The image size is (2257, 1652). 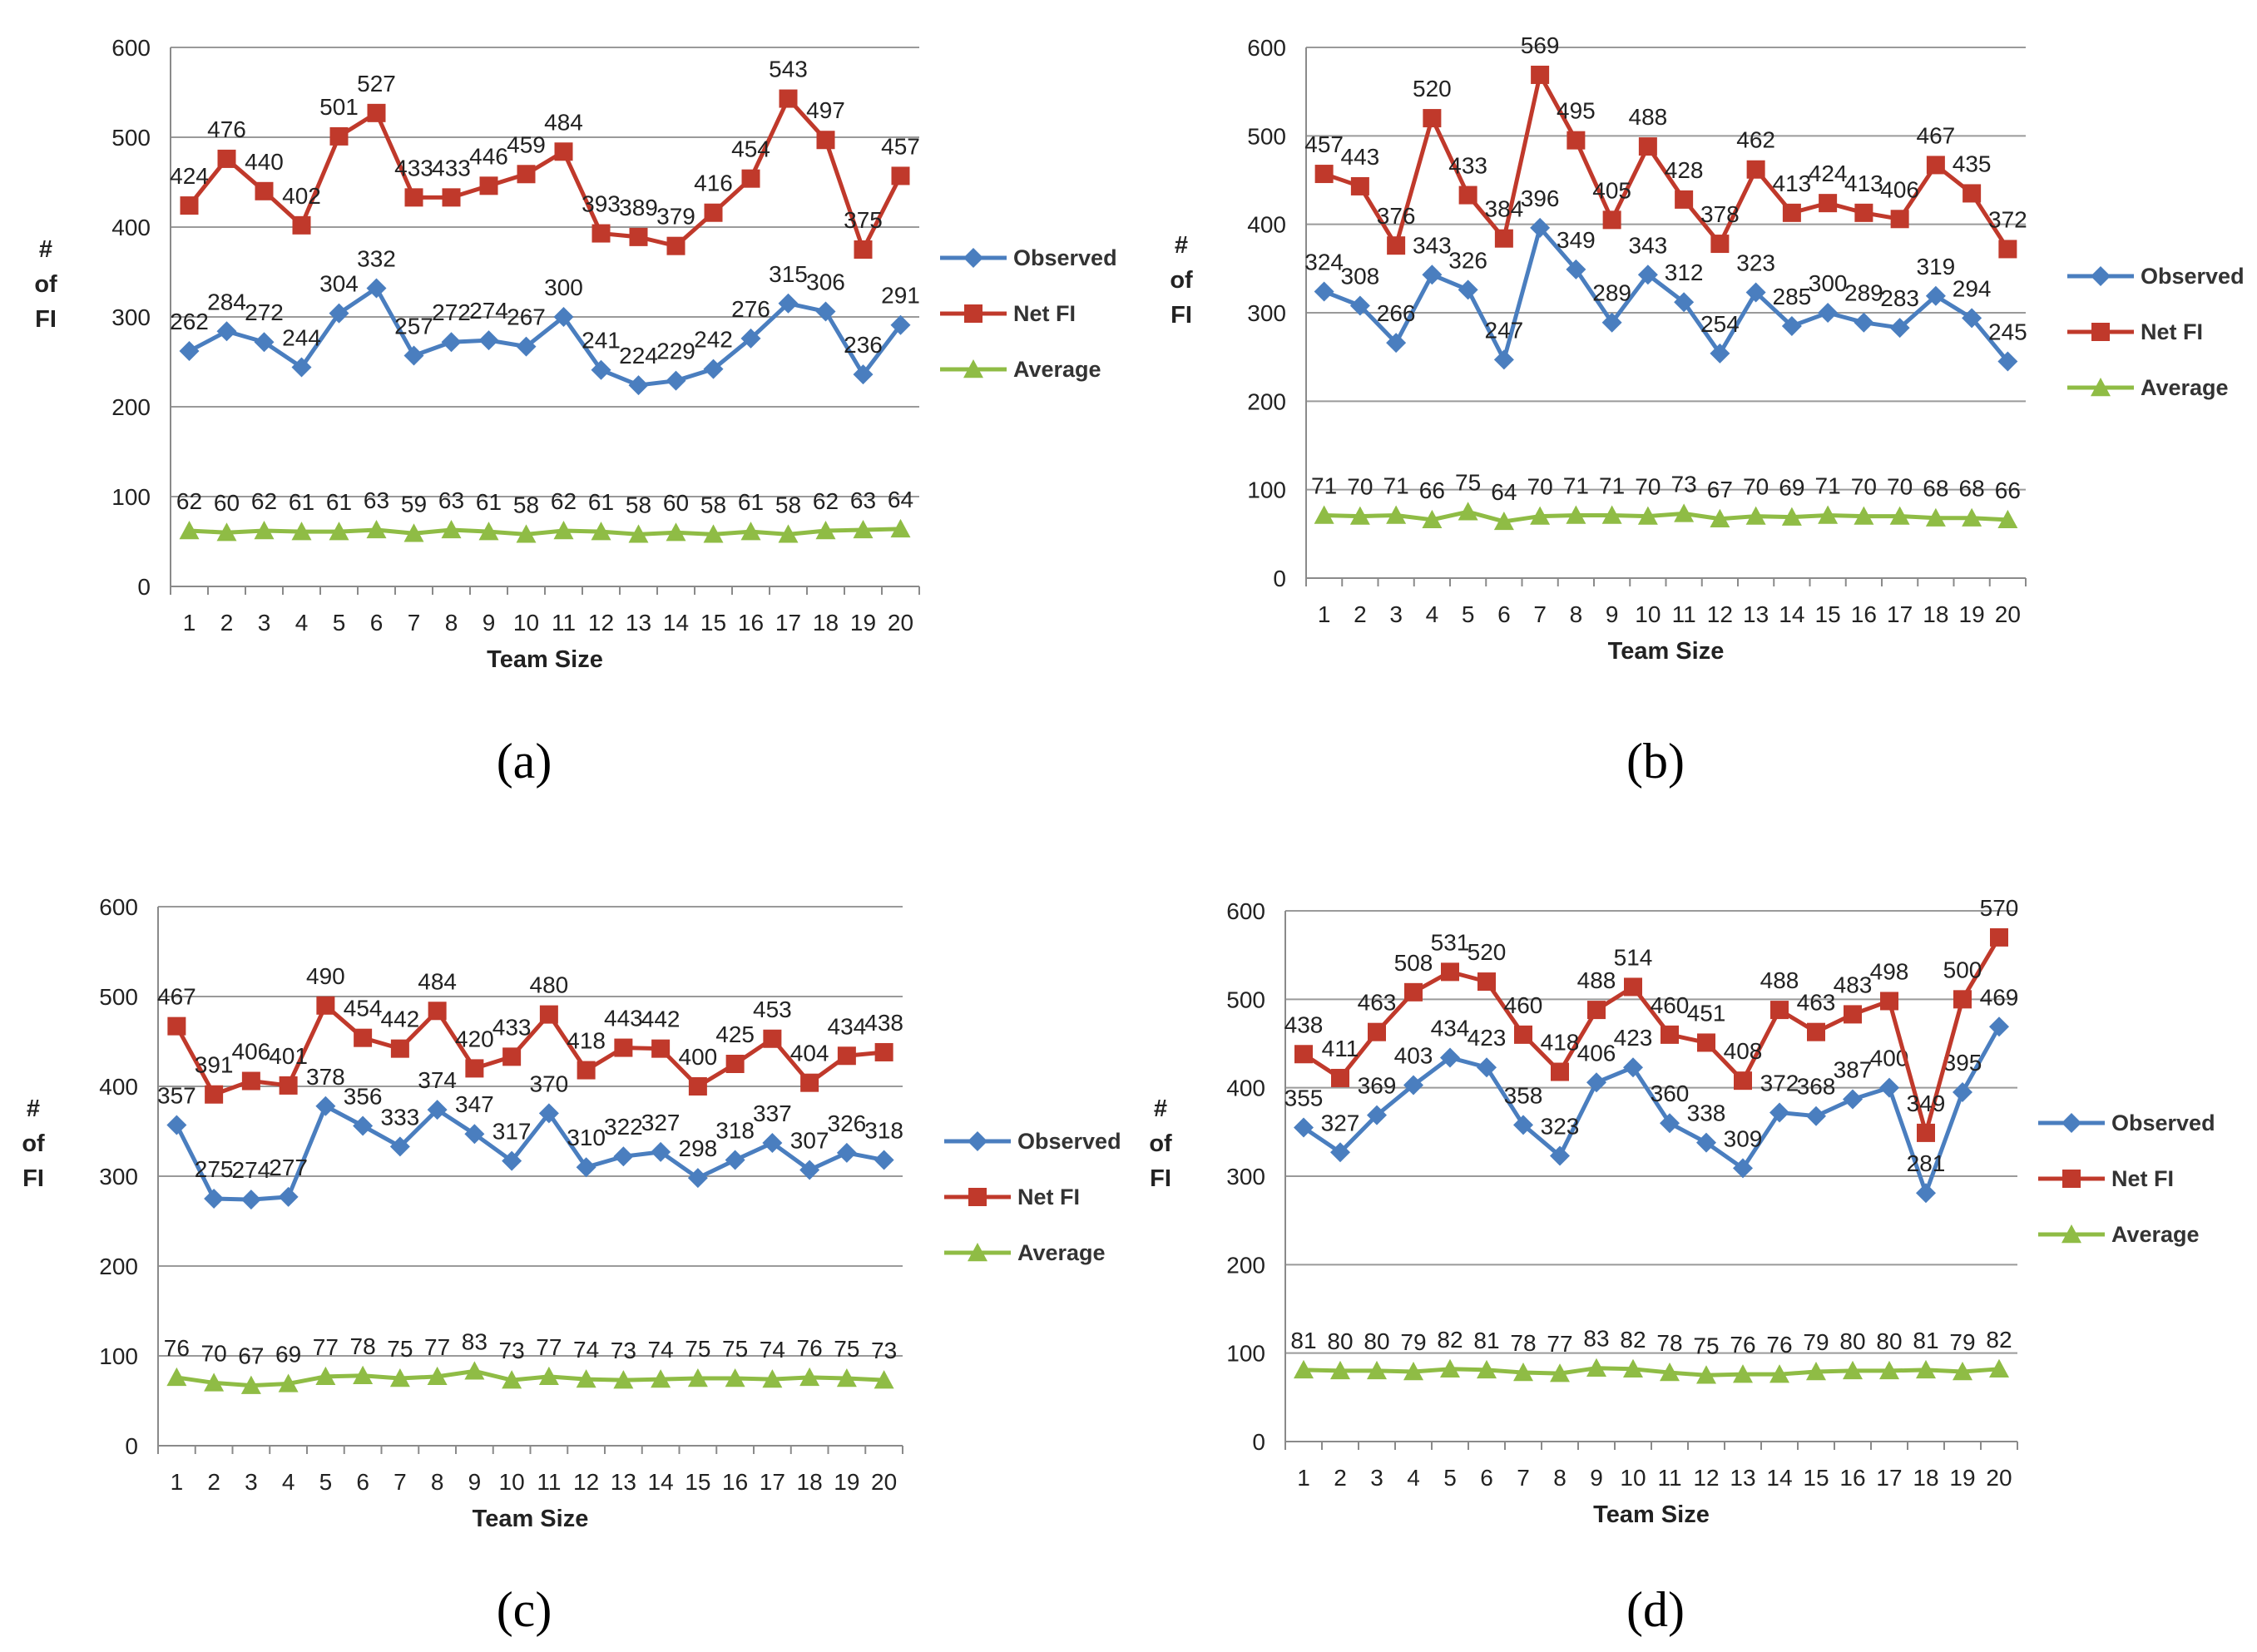 I want to click on data-label: 424, so click(x=1828, y=173).